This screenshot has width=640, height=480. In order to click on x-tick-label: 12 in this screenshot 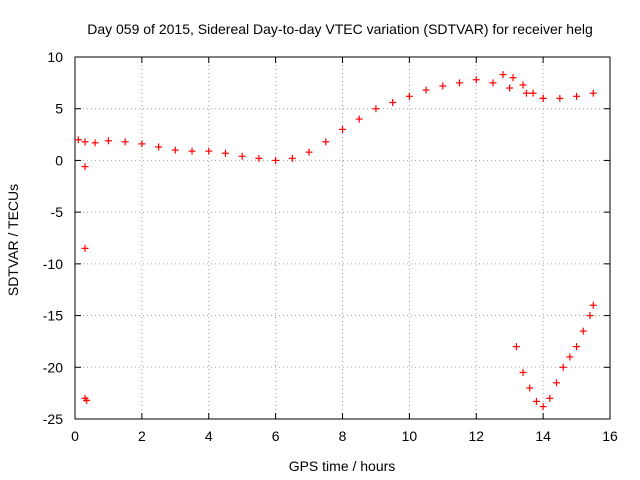, I will do `click(476, 436)`.